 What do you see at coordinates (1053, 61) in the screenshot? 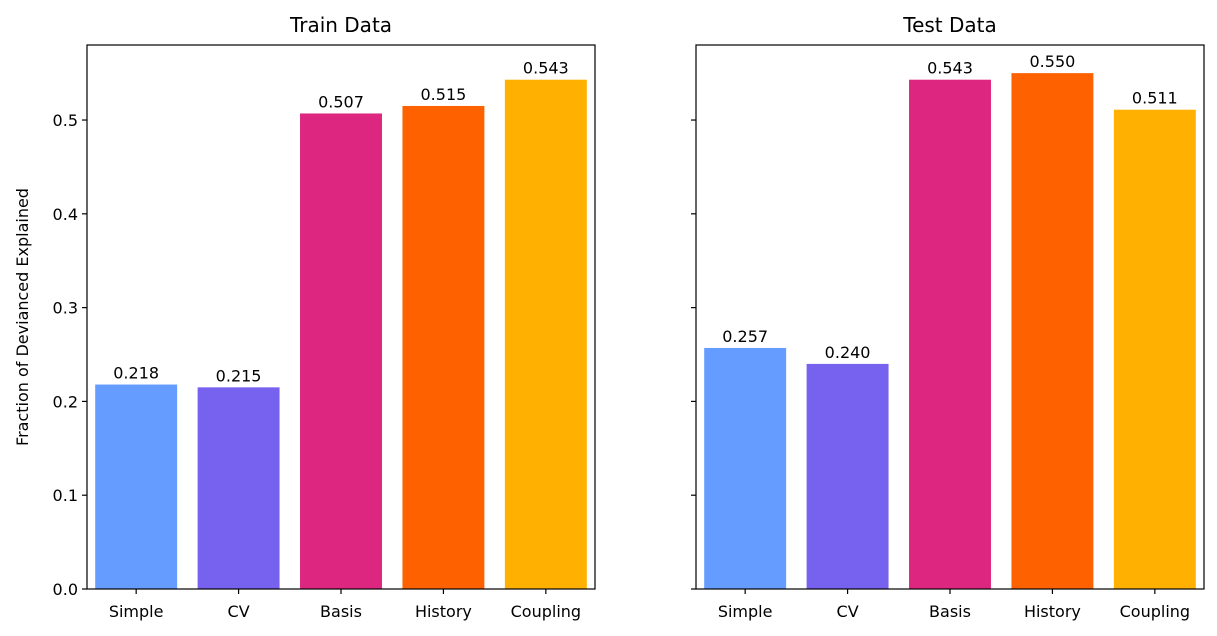
I see `bar-value-label: 0.550` at bounding box center [1053, 61].